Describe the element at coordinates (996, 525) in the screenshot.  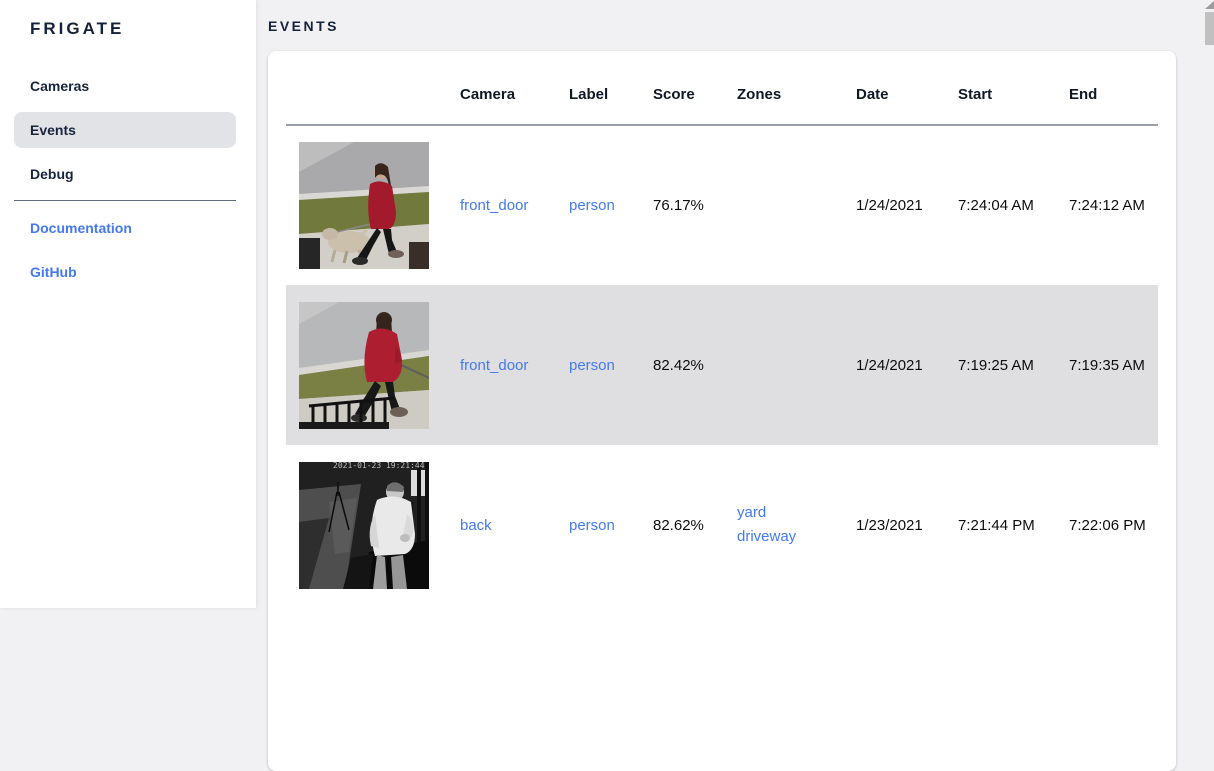
I see `start-time-value: 7:21:44 PM` at that location.